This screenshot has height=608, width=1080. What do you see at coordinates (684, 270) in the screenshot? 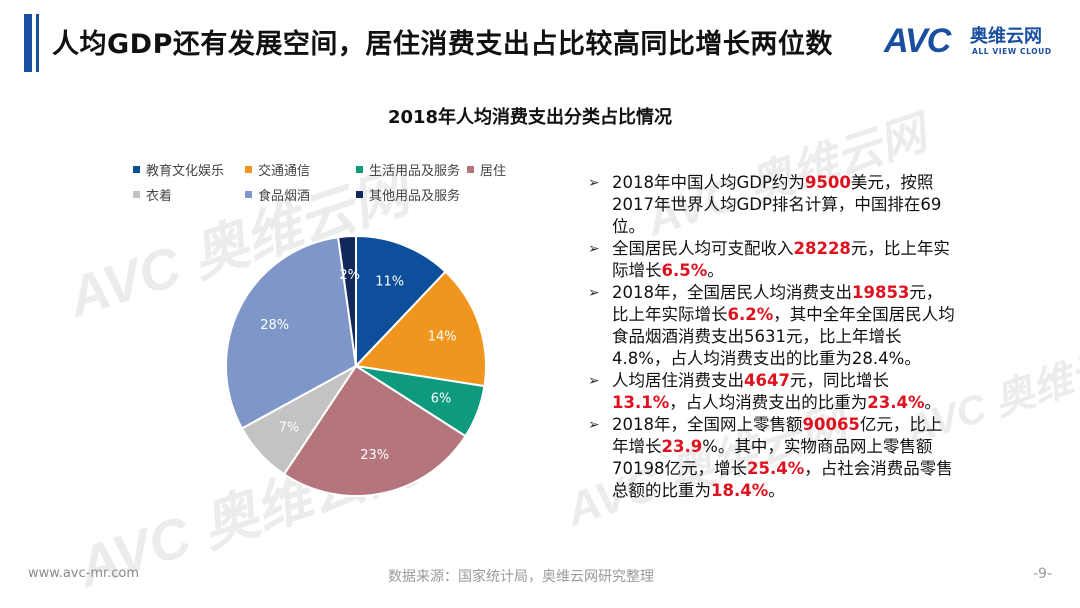
I see `highlight-number: 6.5%` at bounding box center [684, 270].